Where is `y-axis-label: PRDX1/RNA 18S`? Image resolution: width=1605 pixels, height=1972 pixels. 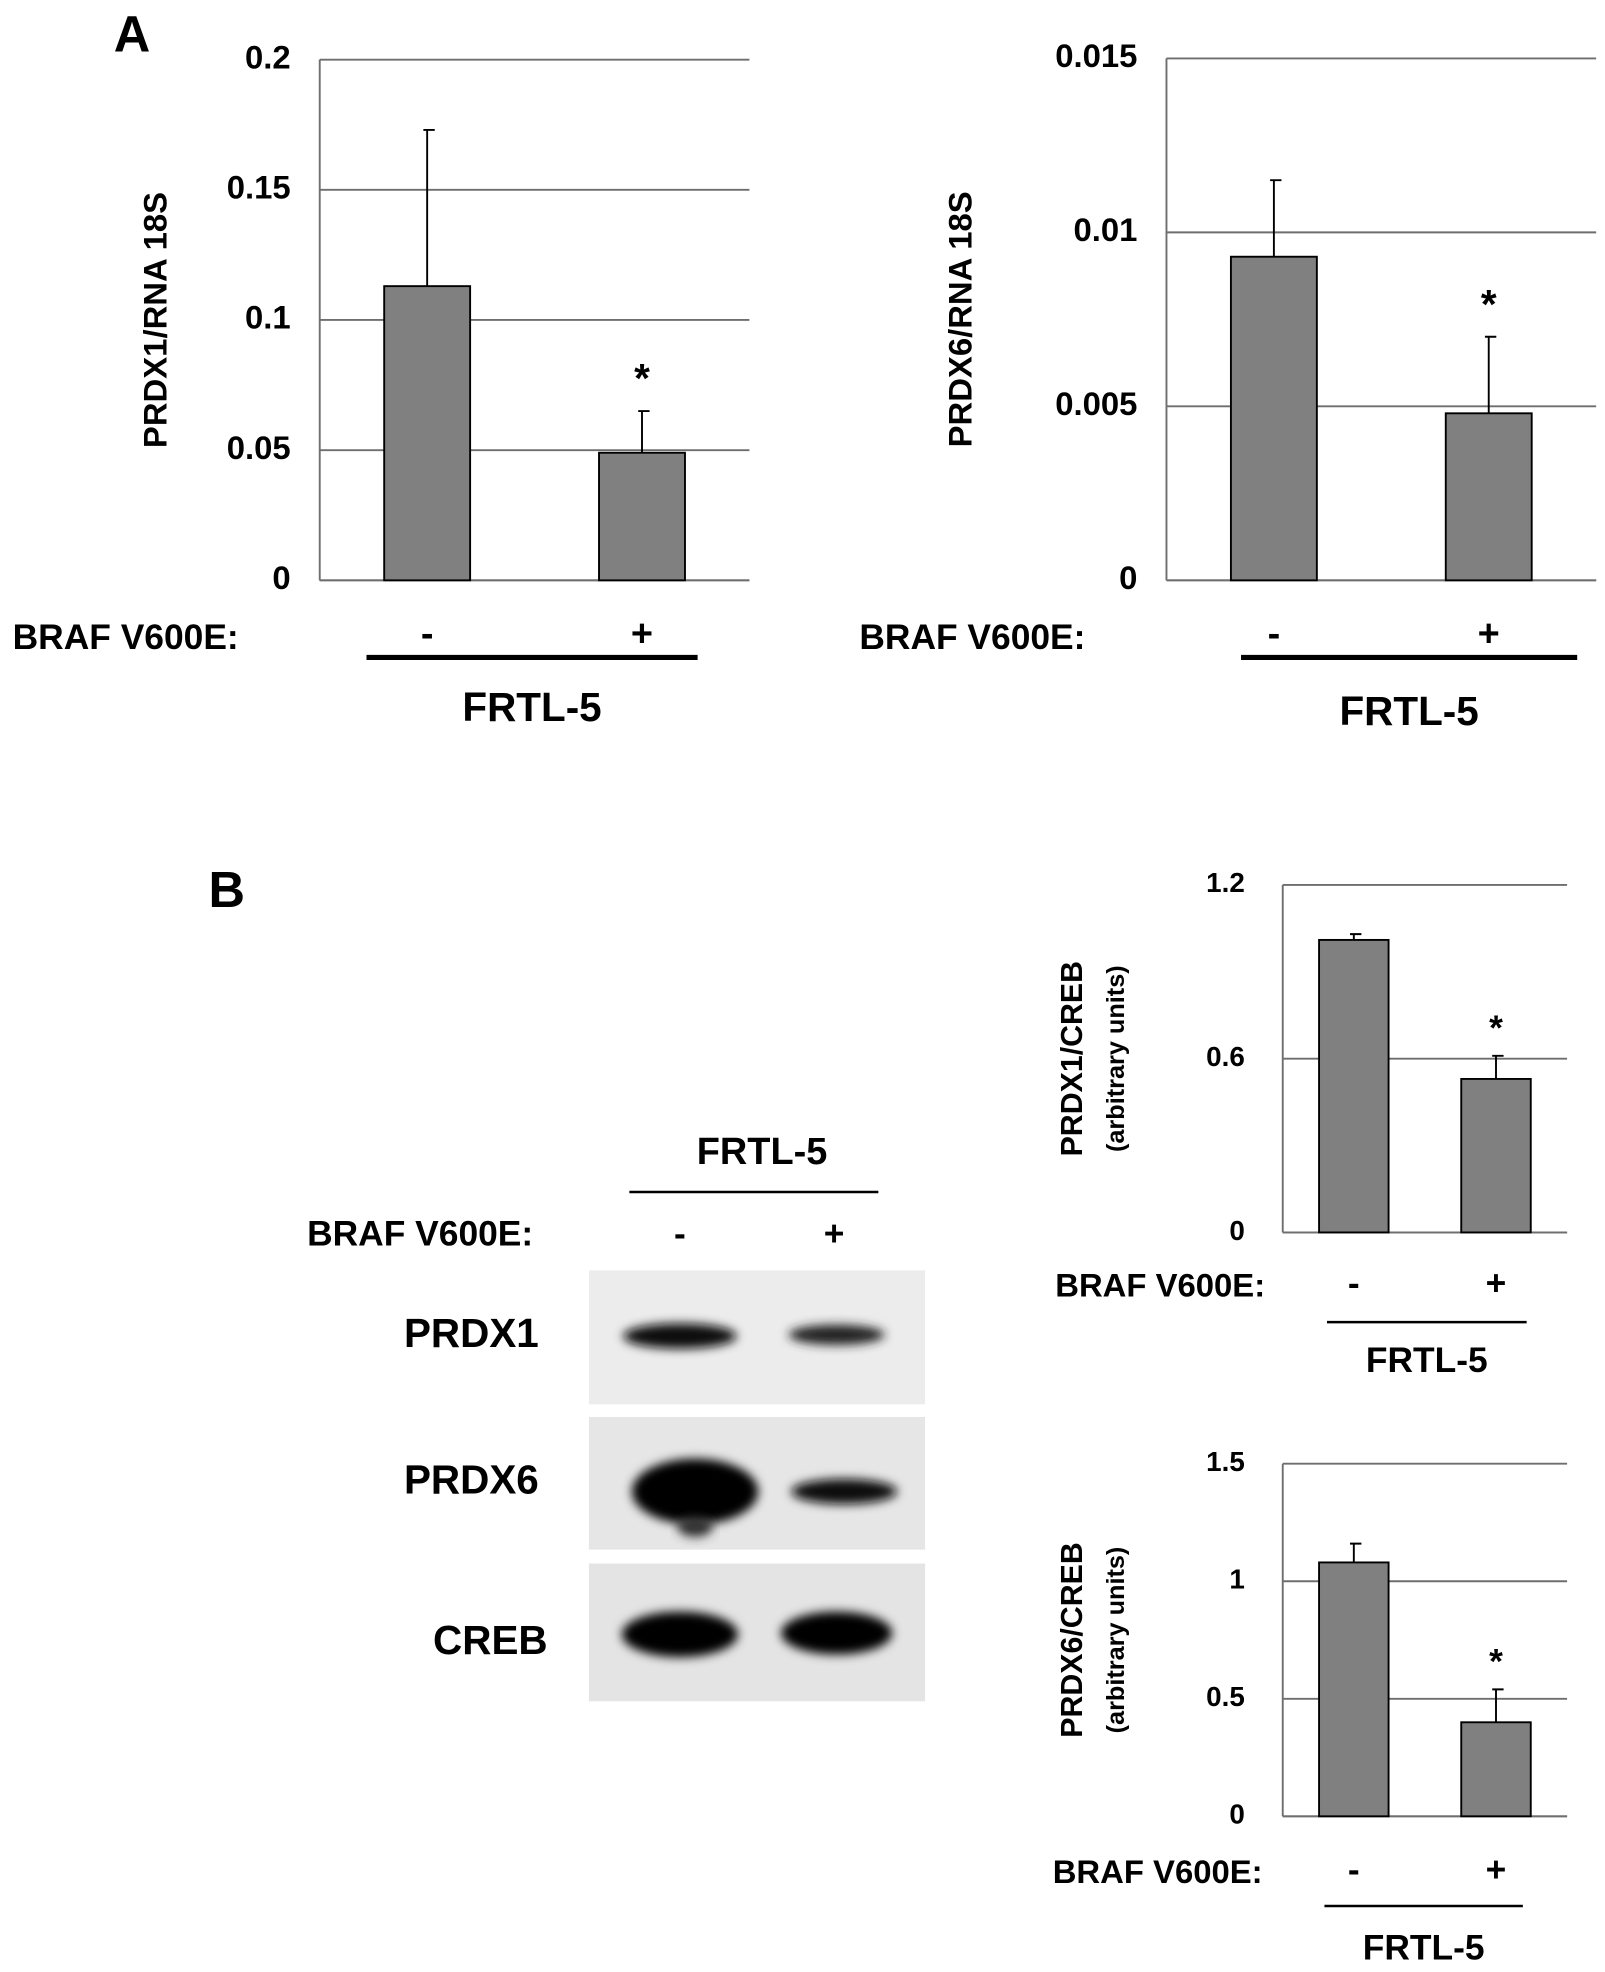
y-axis-label: PRDX1/RNA 18S is located at coordinates (155, 320).